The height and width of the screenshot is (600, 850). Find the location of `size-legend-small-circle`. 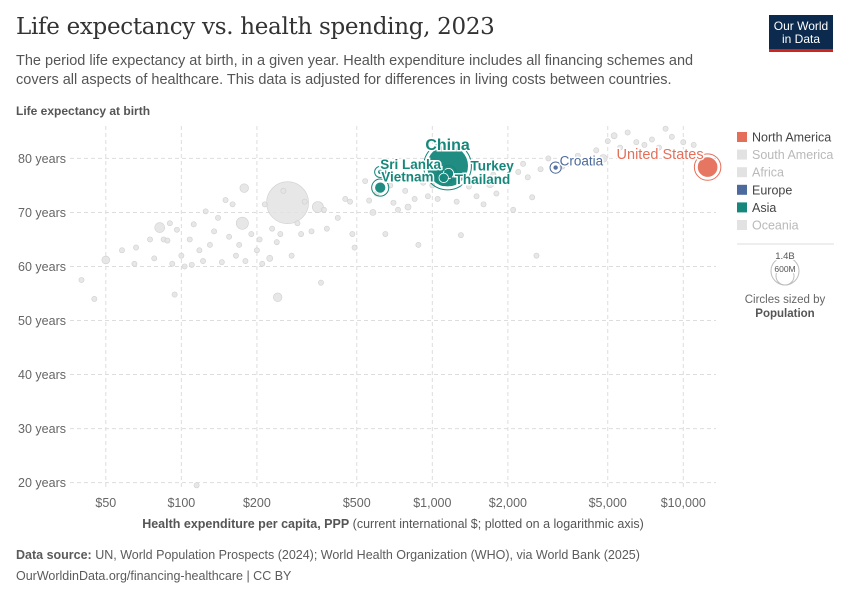

size-legend-small-circle is located at coordinates (785, 276).